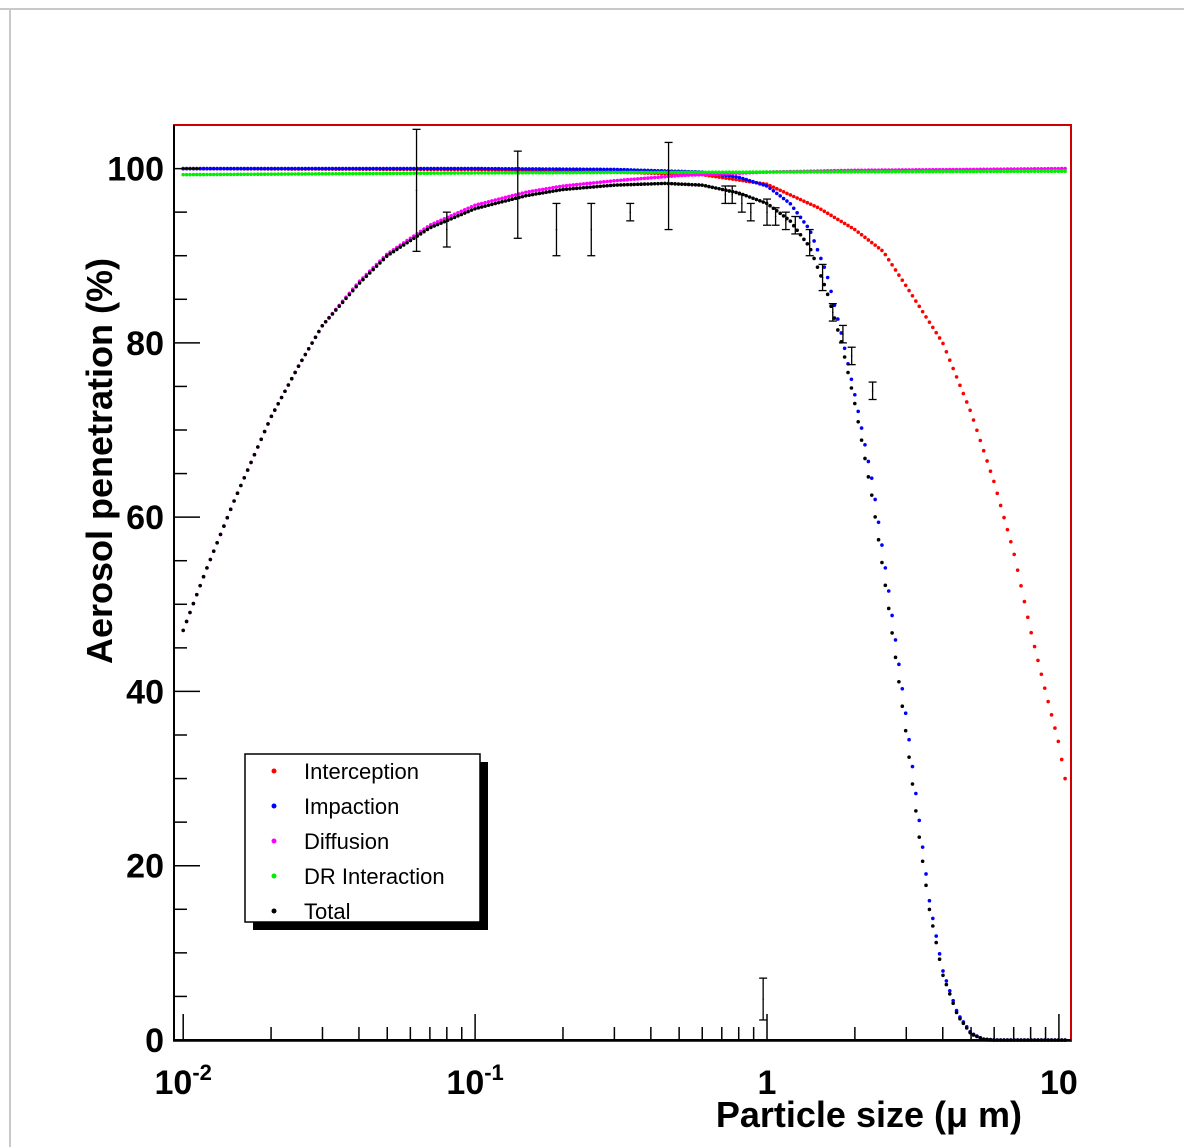  I want to click on legend-label: Total, so click(327, 911).